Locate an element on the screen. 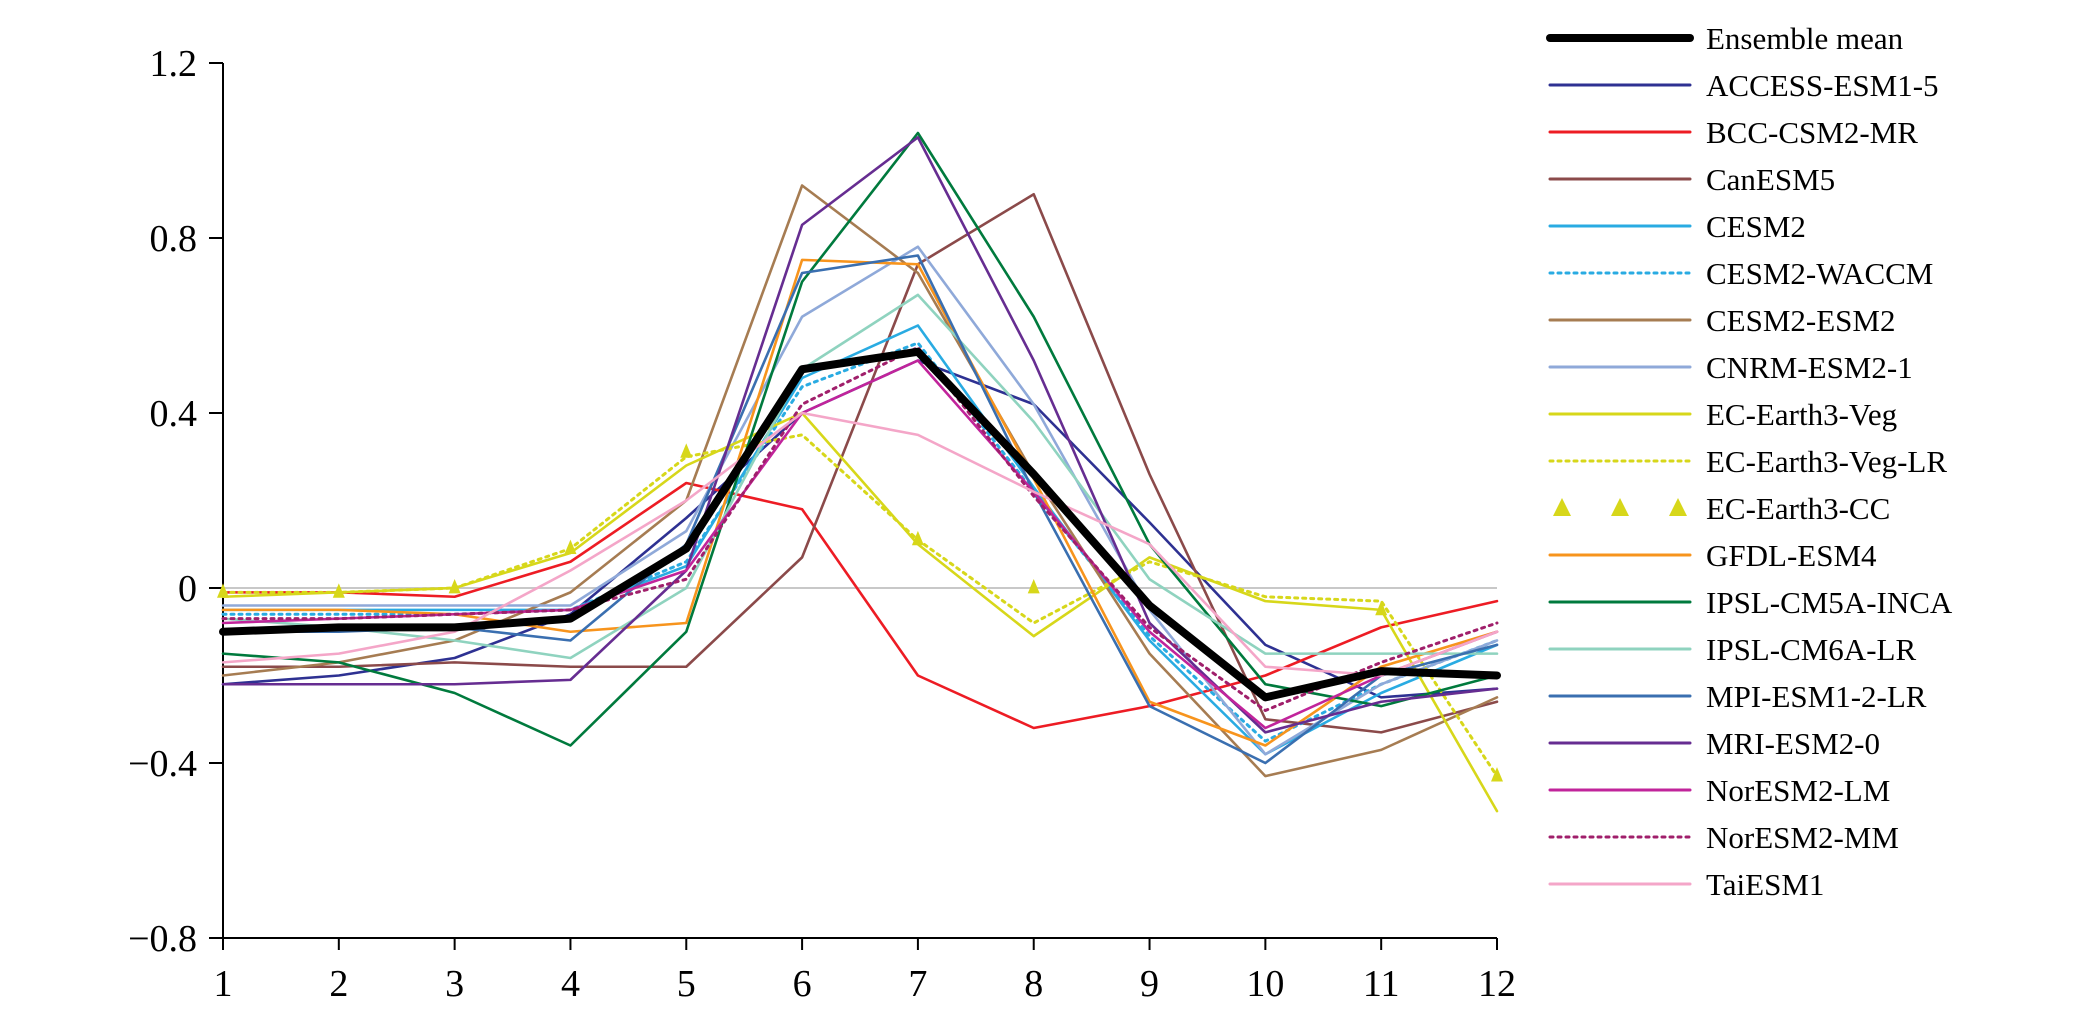 The width and height of the screenshot is (2079, 1031). legend-item-cesm2-waccm: CESM2-WACCM is located at coordinates (1740, 273).